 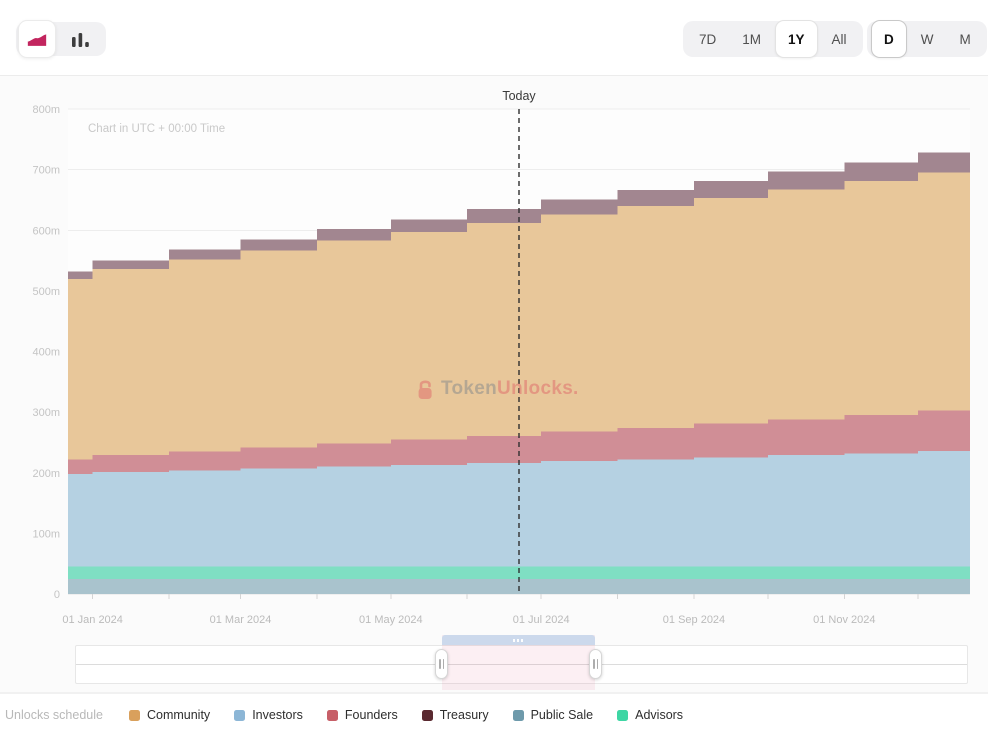 I want to click on legend-label: Community, so click(x=178, y=715).